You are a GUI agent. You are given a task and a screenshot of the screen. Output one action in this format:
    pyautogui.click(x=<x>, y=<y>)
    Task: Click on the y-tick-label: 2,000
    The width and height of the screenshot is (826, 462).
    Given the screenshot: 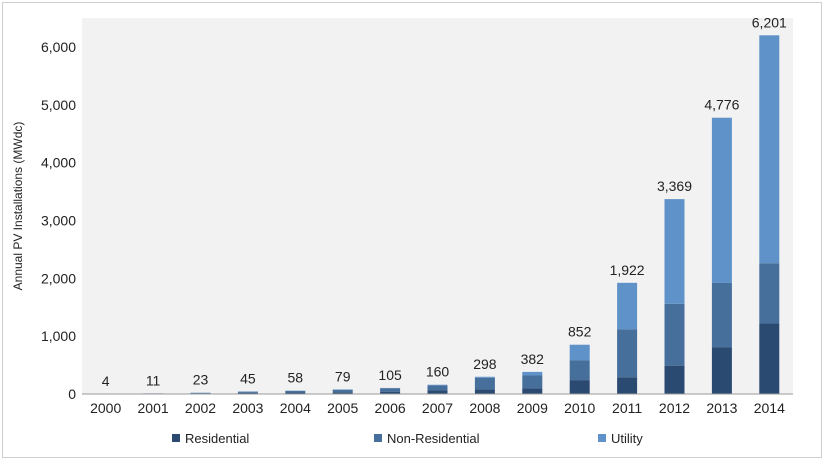 What is the action you would take?
    pyautogui.click(x=58, y=278)
    